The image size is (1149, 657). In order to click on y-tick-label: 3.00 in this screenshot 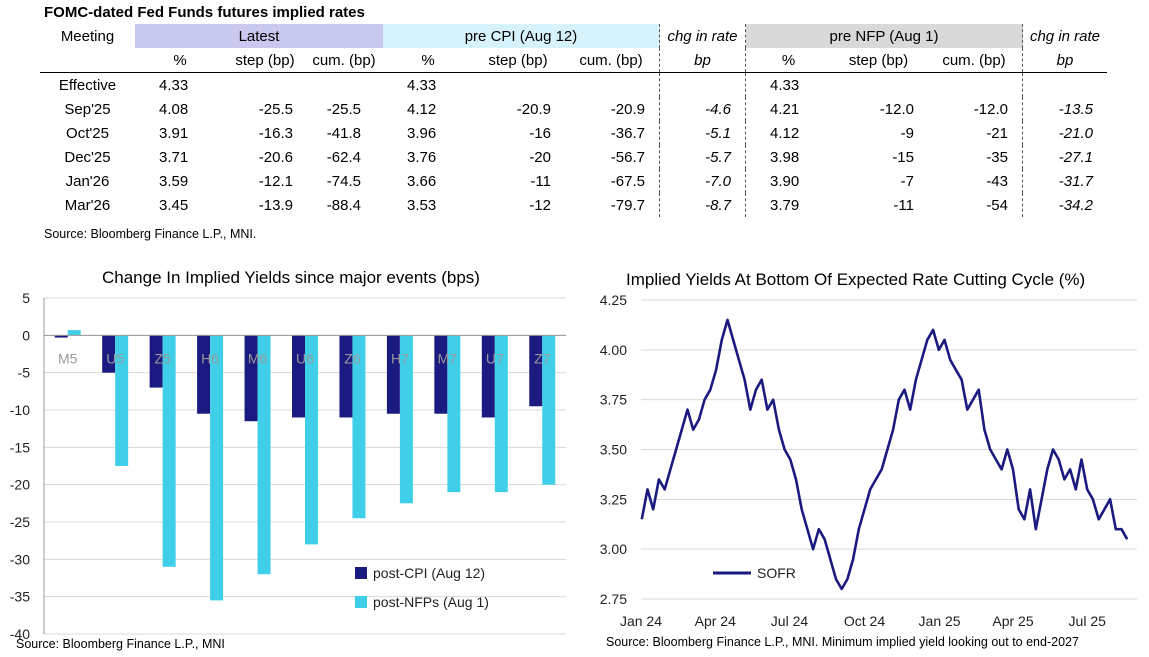, I will do `click(613, 549)`.